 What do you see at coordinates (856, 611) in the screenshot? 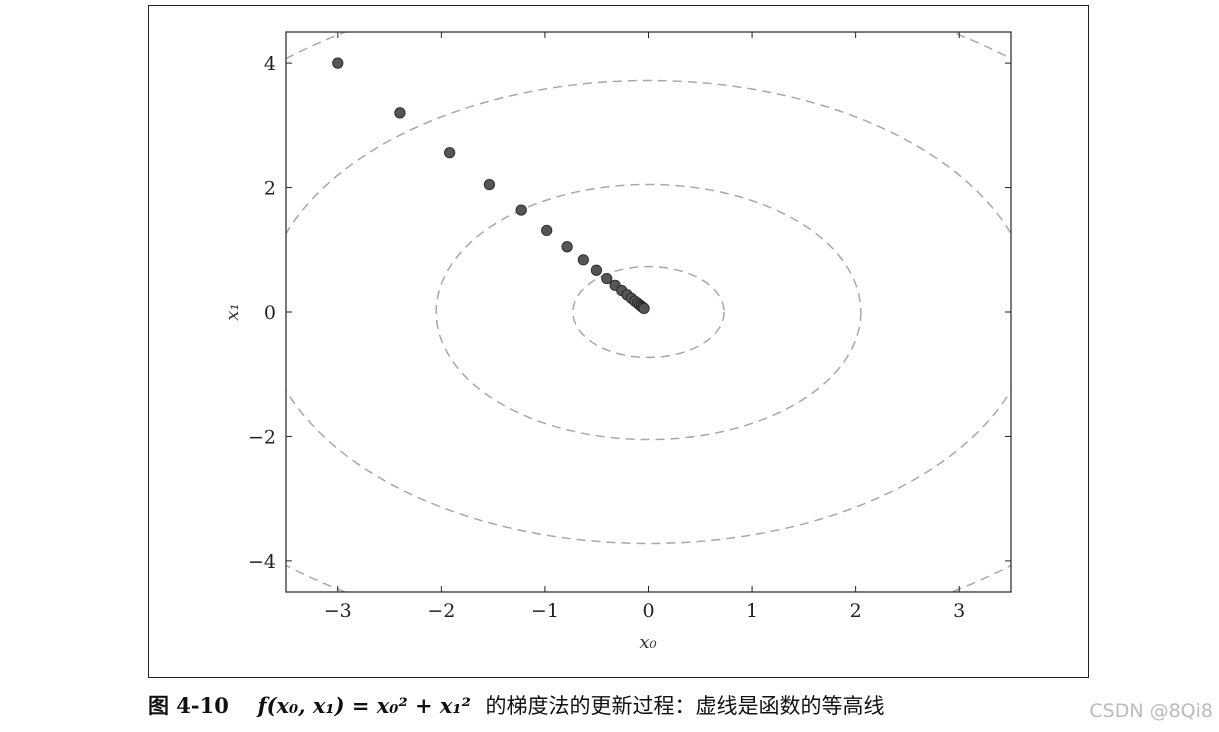
I see `x-tick-label: 2` at bounding box center [856, 611].